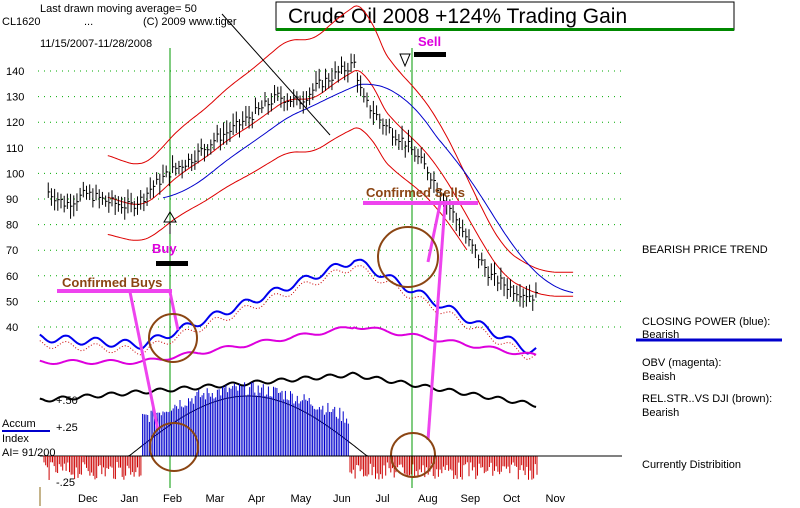 The width and height of the screenshot is (800, 508). What do you see at coordinates (15, 98) in the screenshot?
I see `y-tick-label: 130` at bounding box center [15, 98].